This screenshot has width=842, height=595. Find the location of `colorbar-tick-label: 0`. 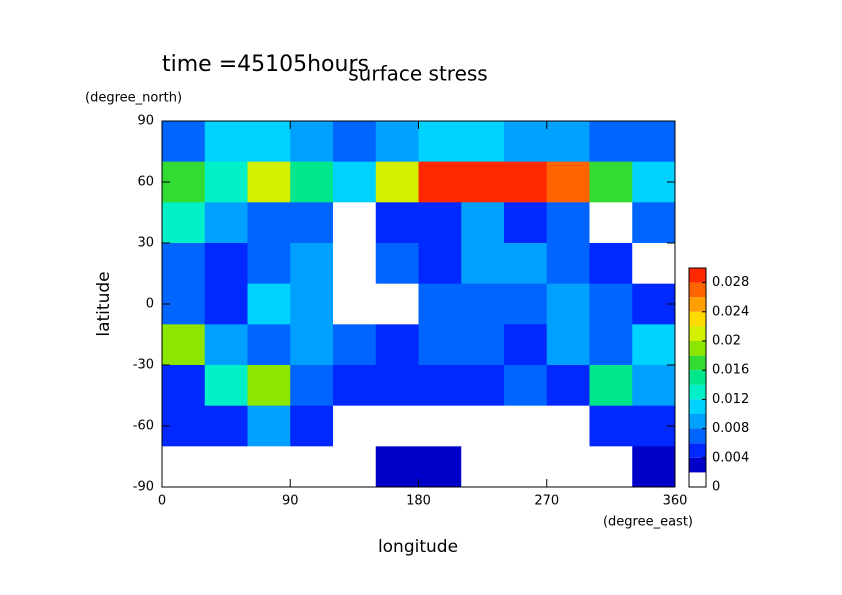

colorbar-tick-label: 0 is located at coordinates (716, 487).